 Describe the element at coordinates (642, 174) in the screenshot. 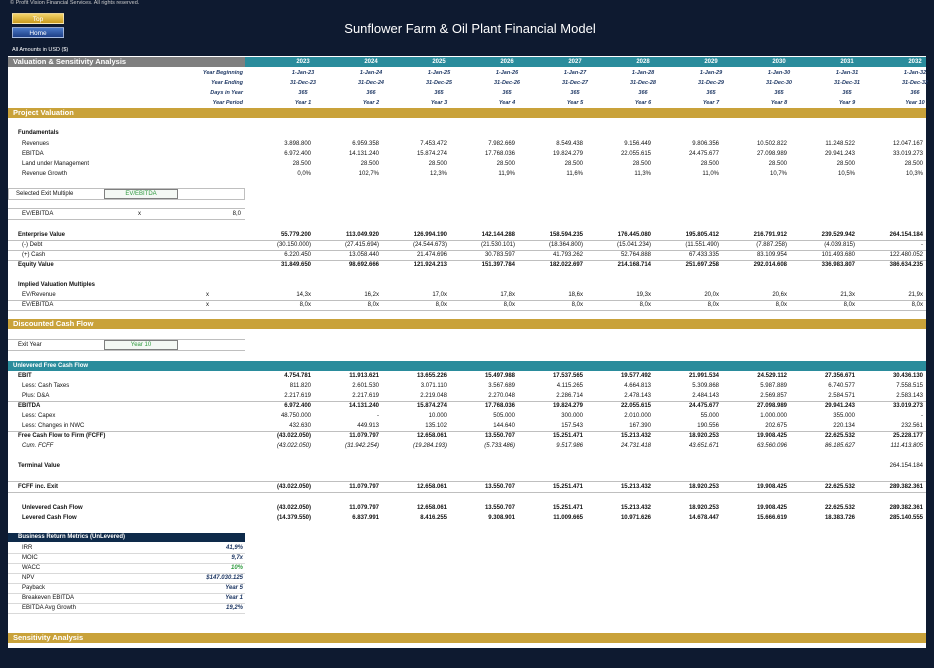

I see `cell: 11,3%` at that location.